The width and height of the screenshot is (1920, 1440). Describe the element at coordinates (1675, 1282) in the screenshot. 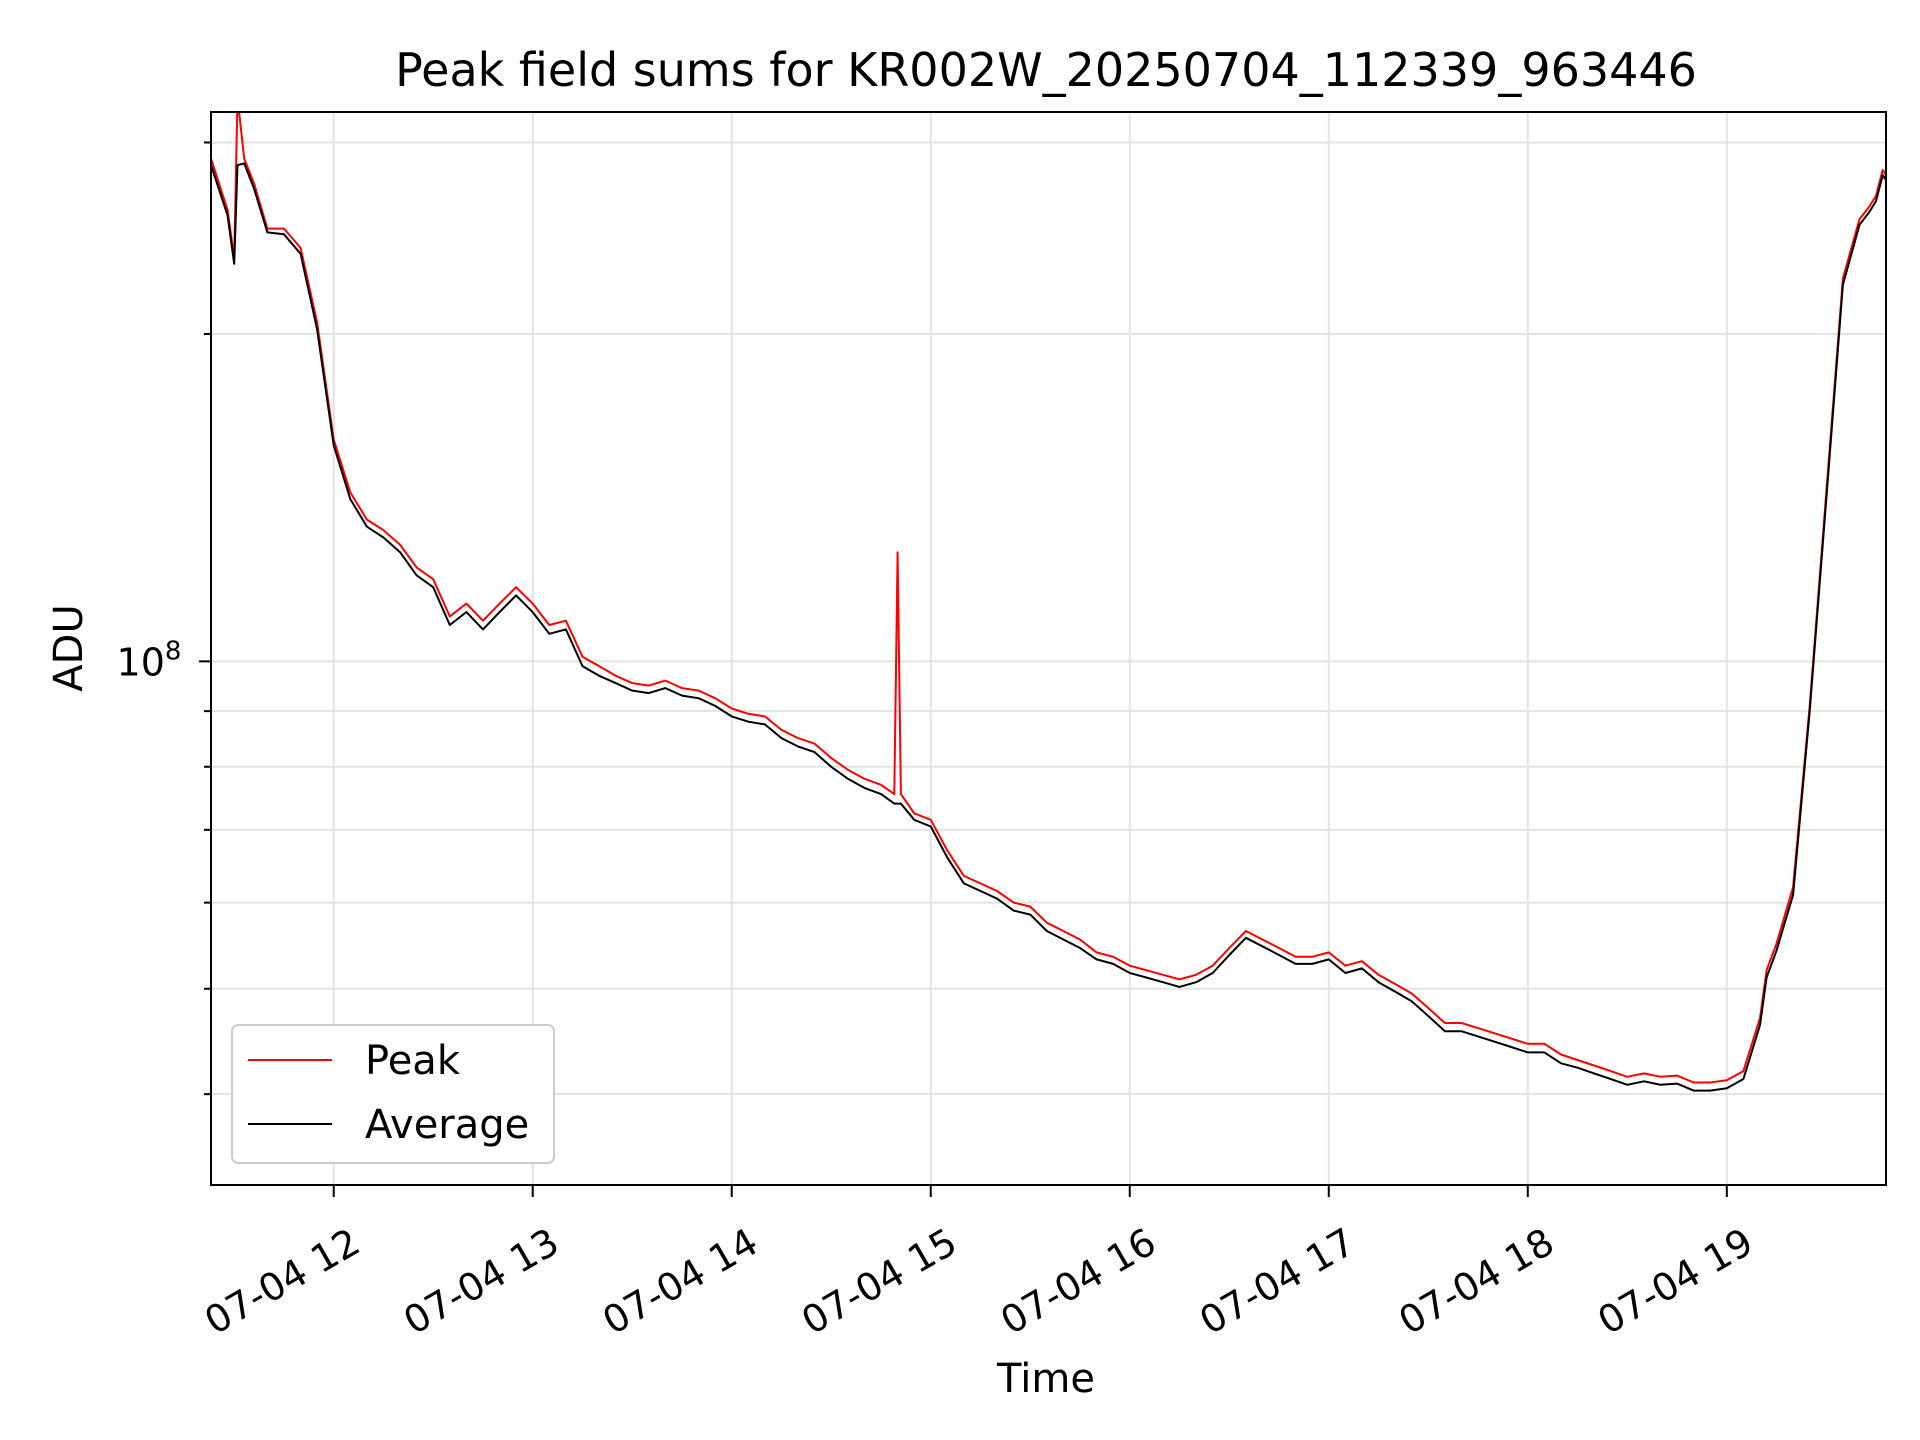

I see `x-tick-label: 07-04 19` at that location.